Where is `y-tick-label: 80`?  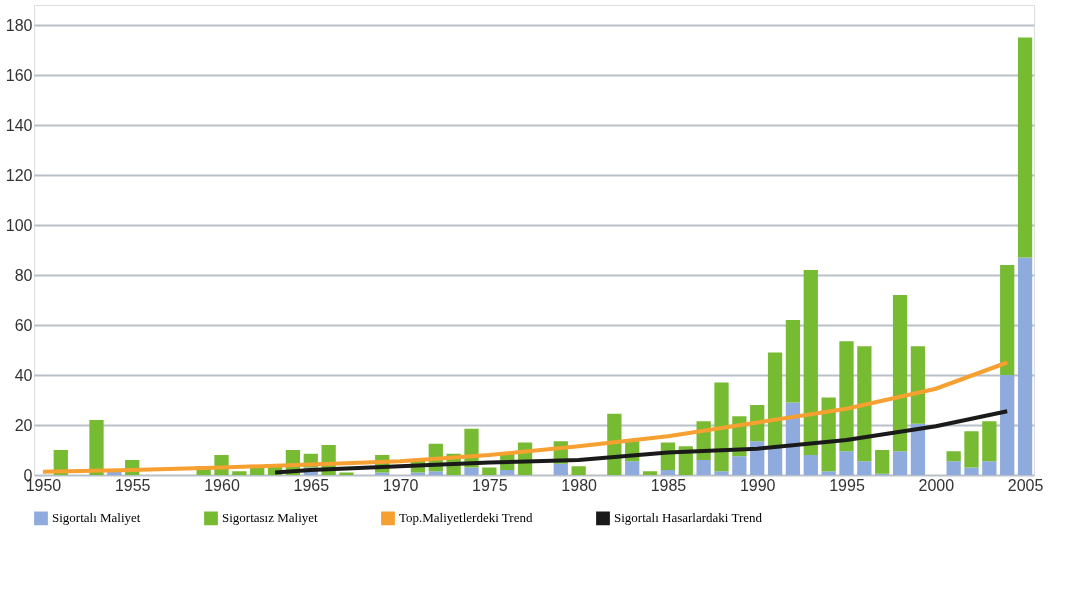
y-tick-label: 80 is located at coordinates (23, 275).